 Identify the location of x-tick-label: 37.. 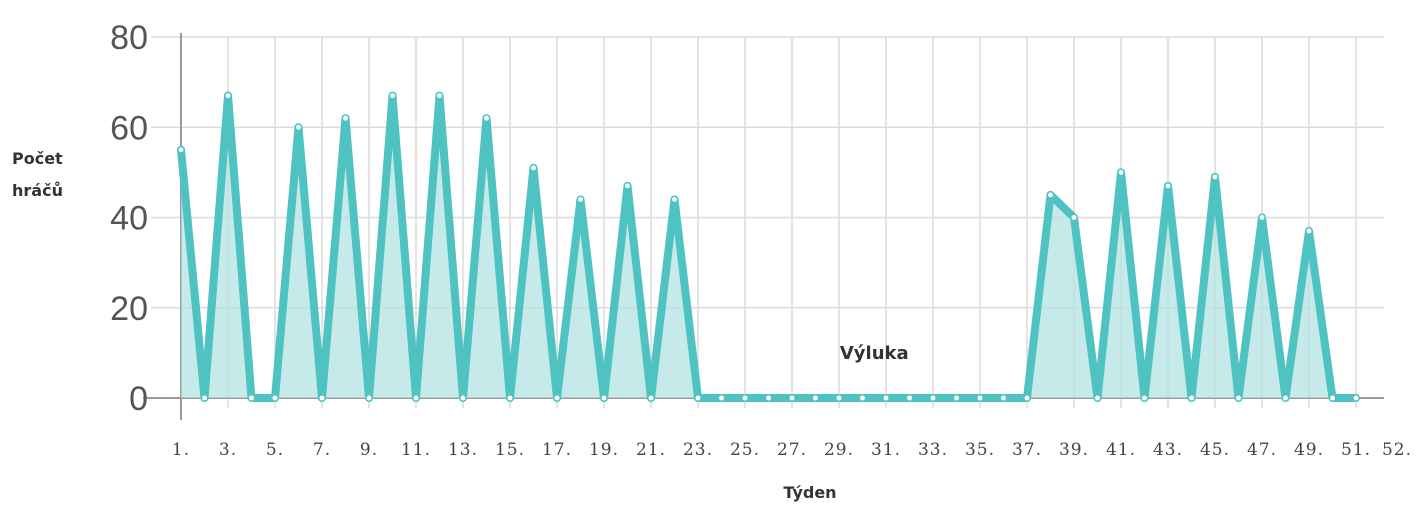
(1027, 450).